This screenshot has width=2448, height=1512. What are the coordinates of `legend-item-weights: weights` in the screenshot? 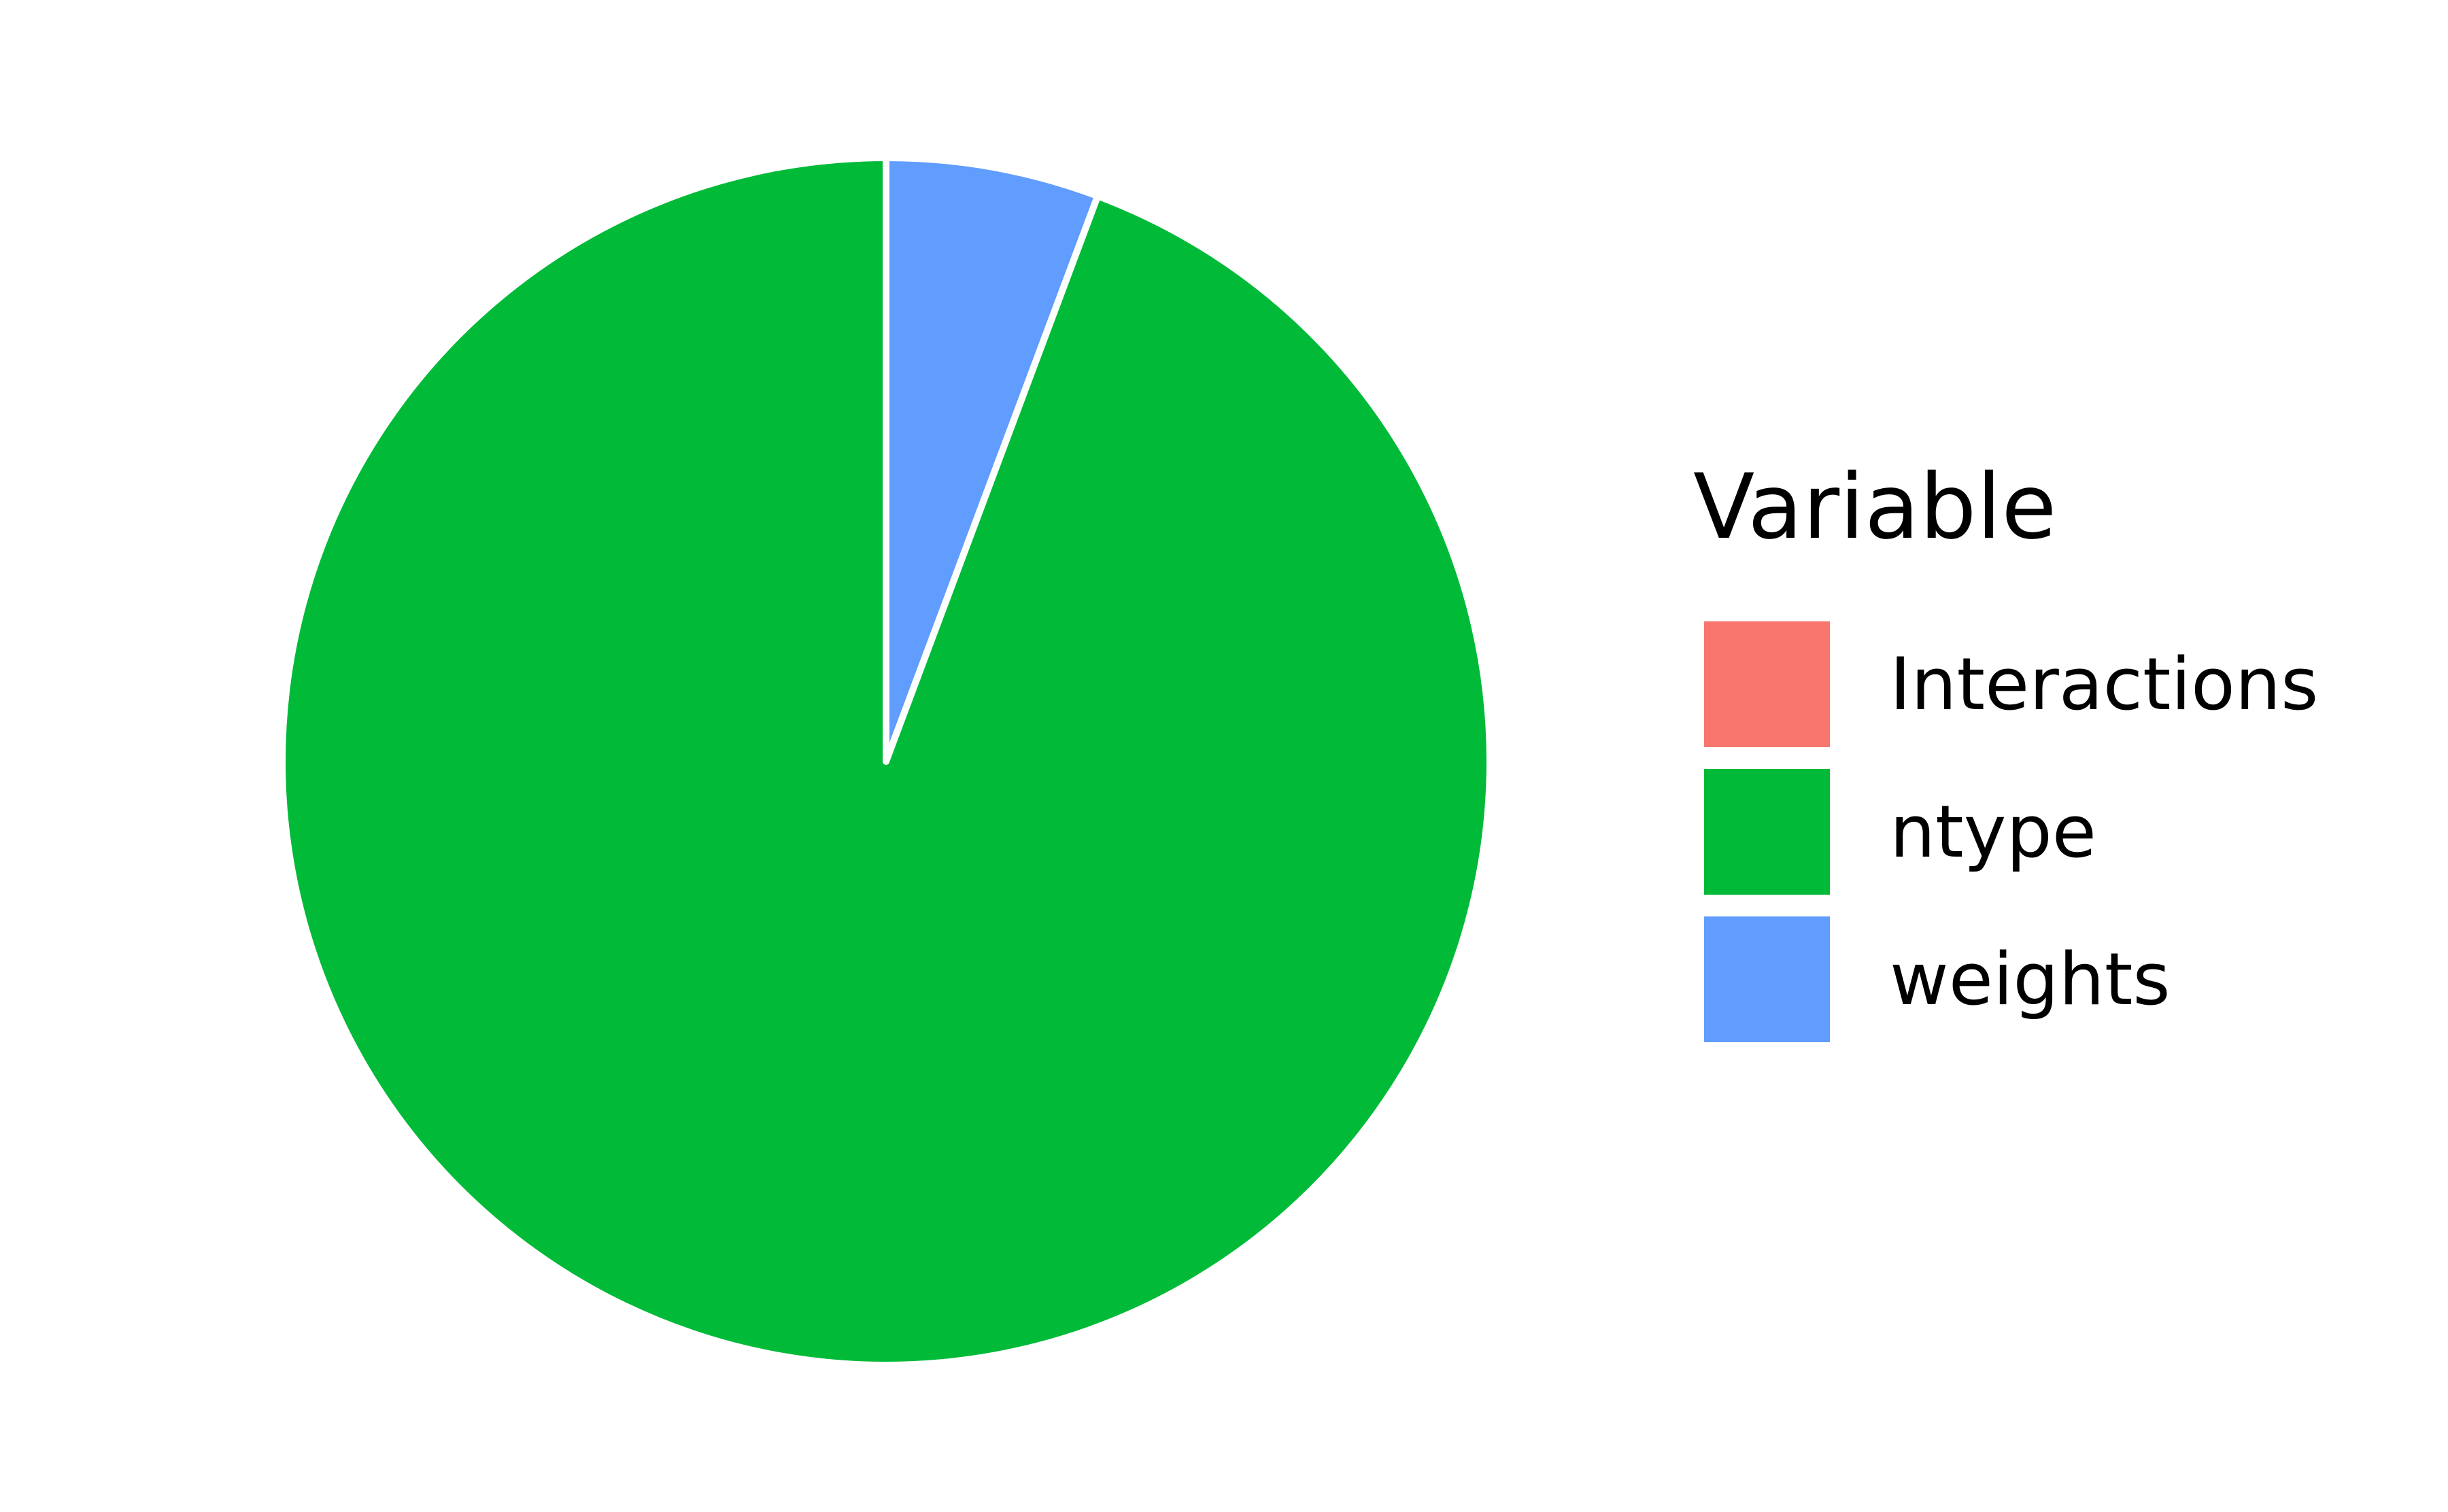 It's located at (2006, 979).